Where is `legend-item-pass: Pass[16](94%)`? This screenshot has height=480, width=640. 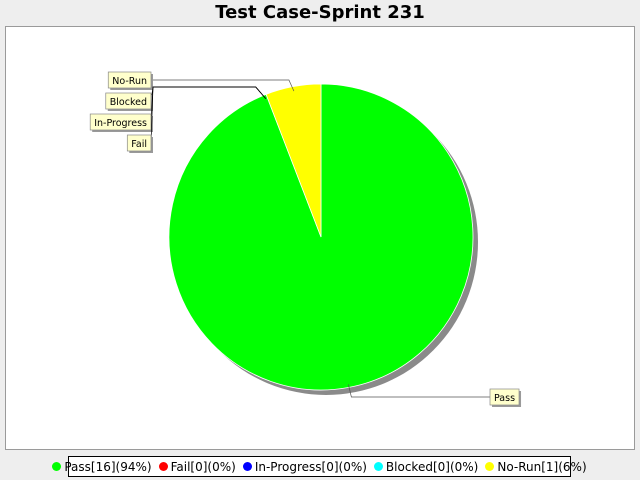
legend-item-pass: Pass[16](94%) is located at coordinates (102, 466).